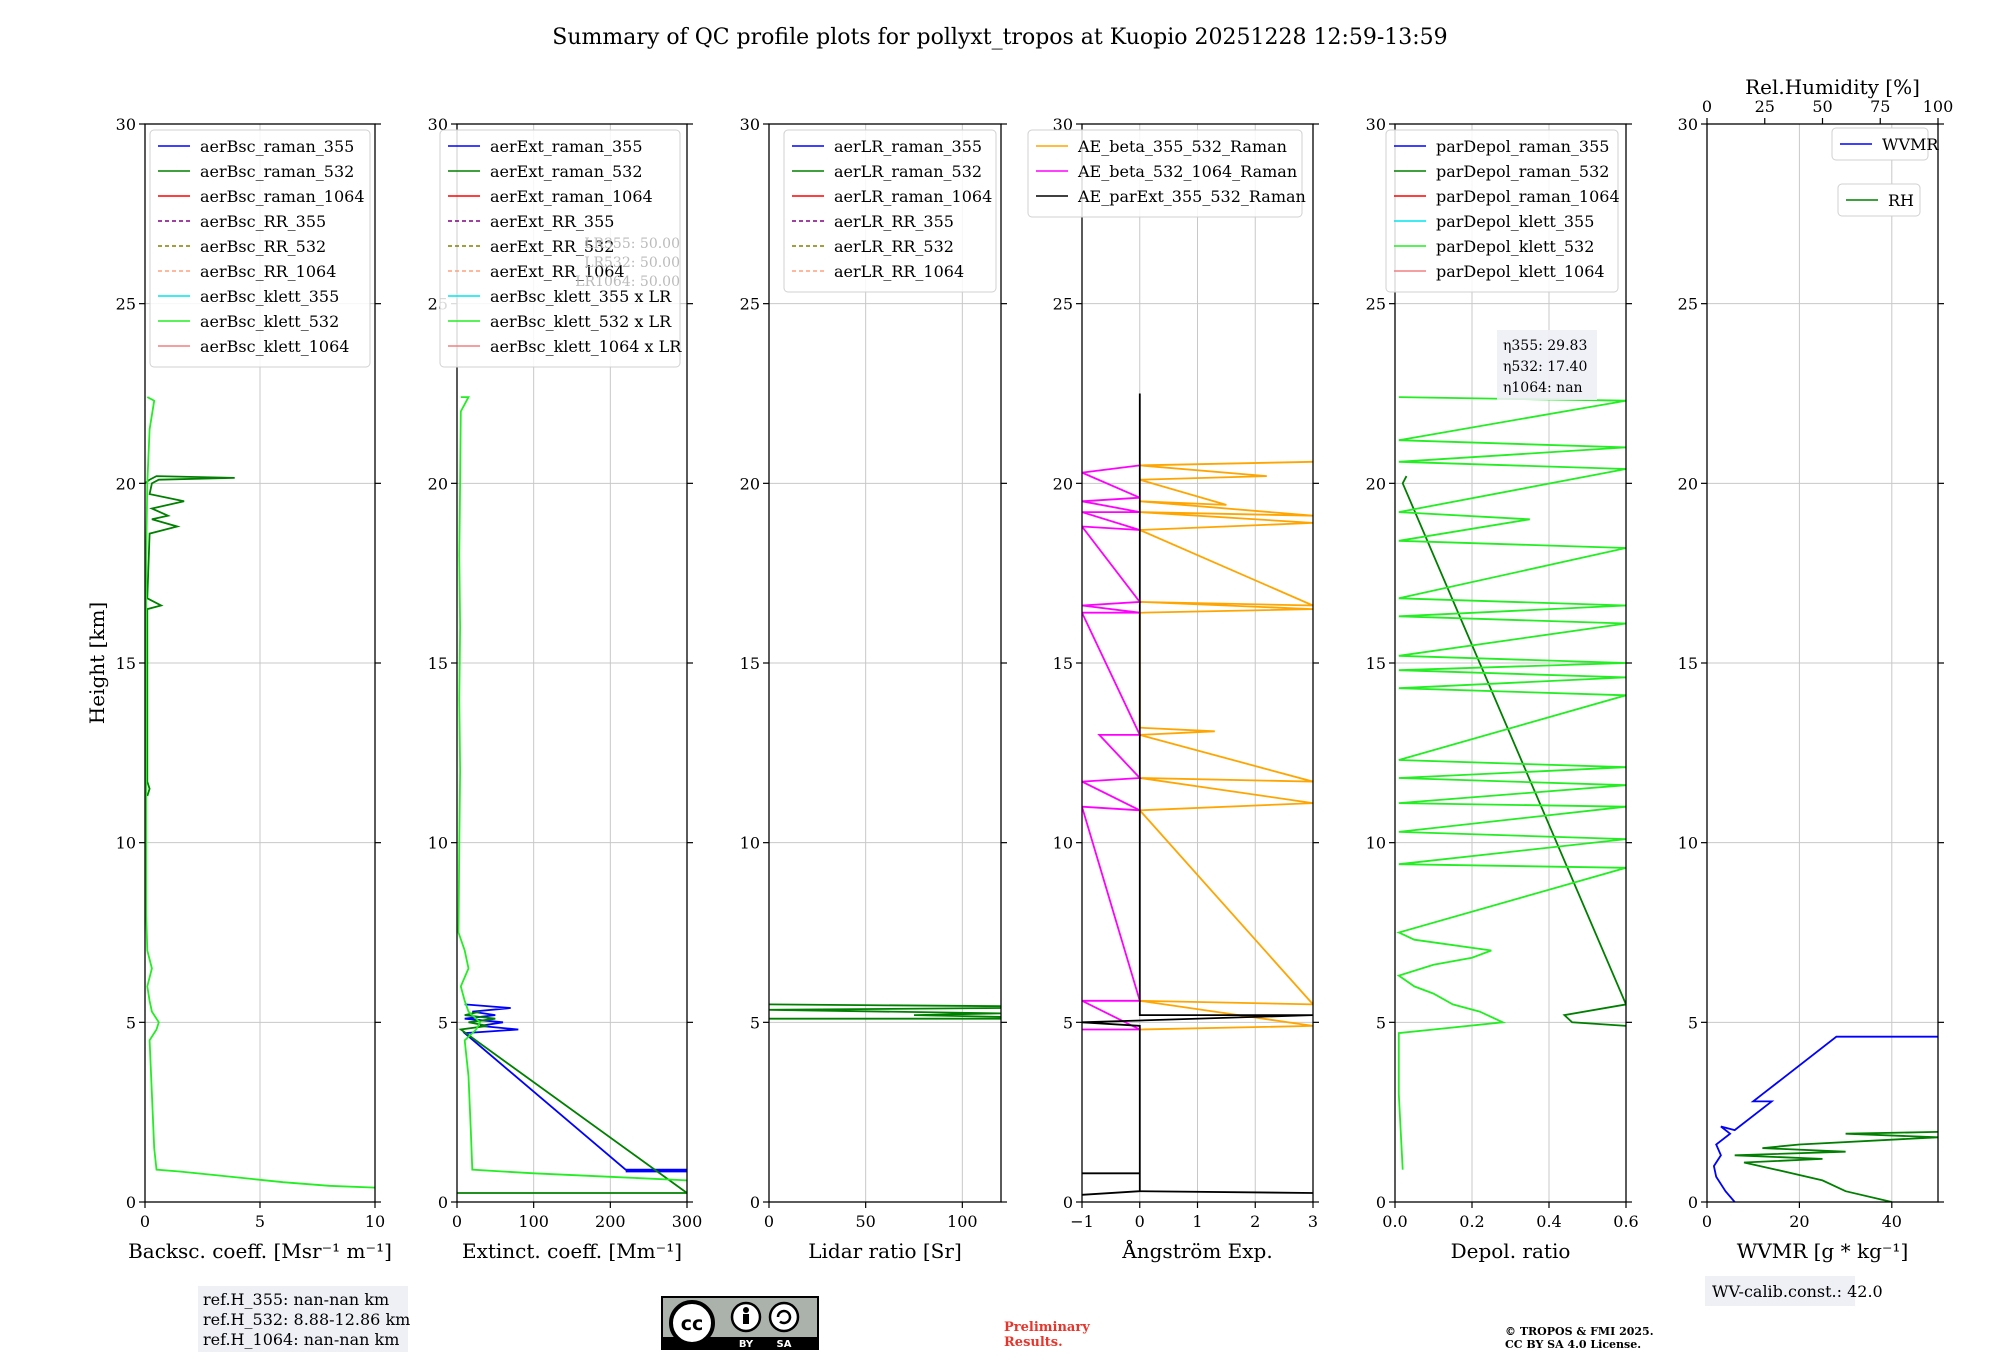 The width and height of the screenshot is (2000, 1360). Describe the element at coordinates (1182, 146) in the screenshot. I see `legend-label: AE_beta_355_532_Raman` at that location.